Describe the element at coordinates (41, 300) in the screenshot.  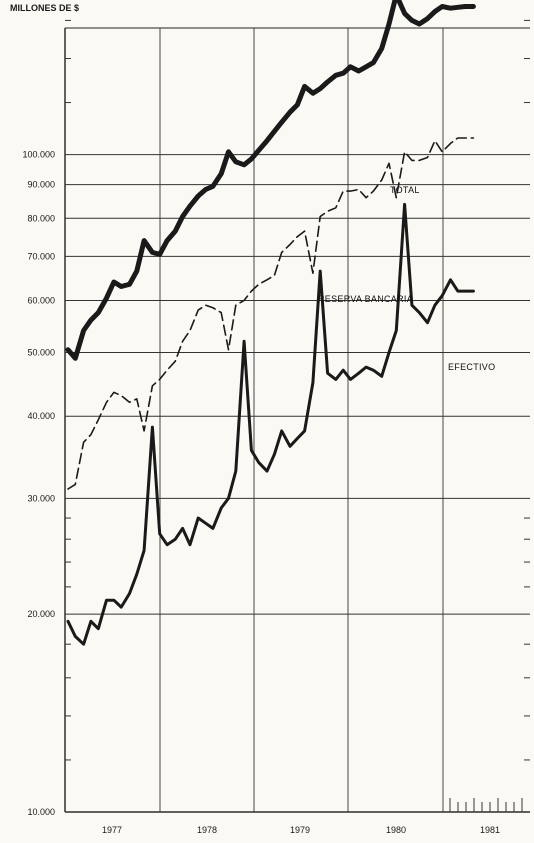
I see `y-tick-label: 60.000` at that location.